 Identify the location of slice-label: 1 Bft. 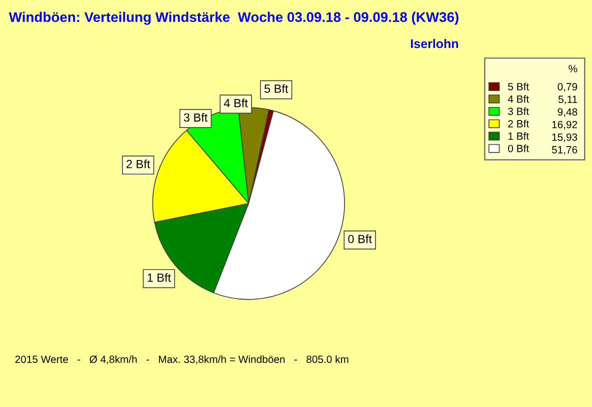
(159, 277).